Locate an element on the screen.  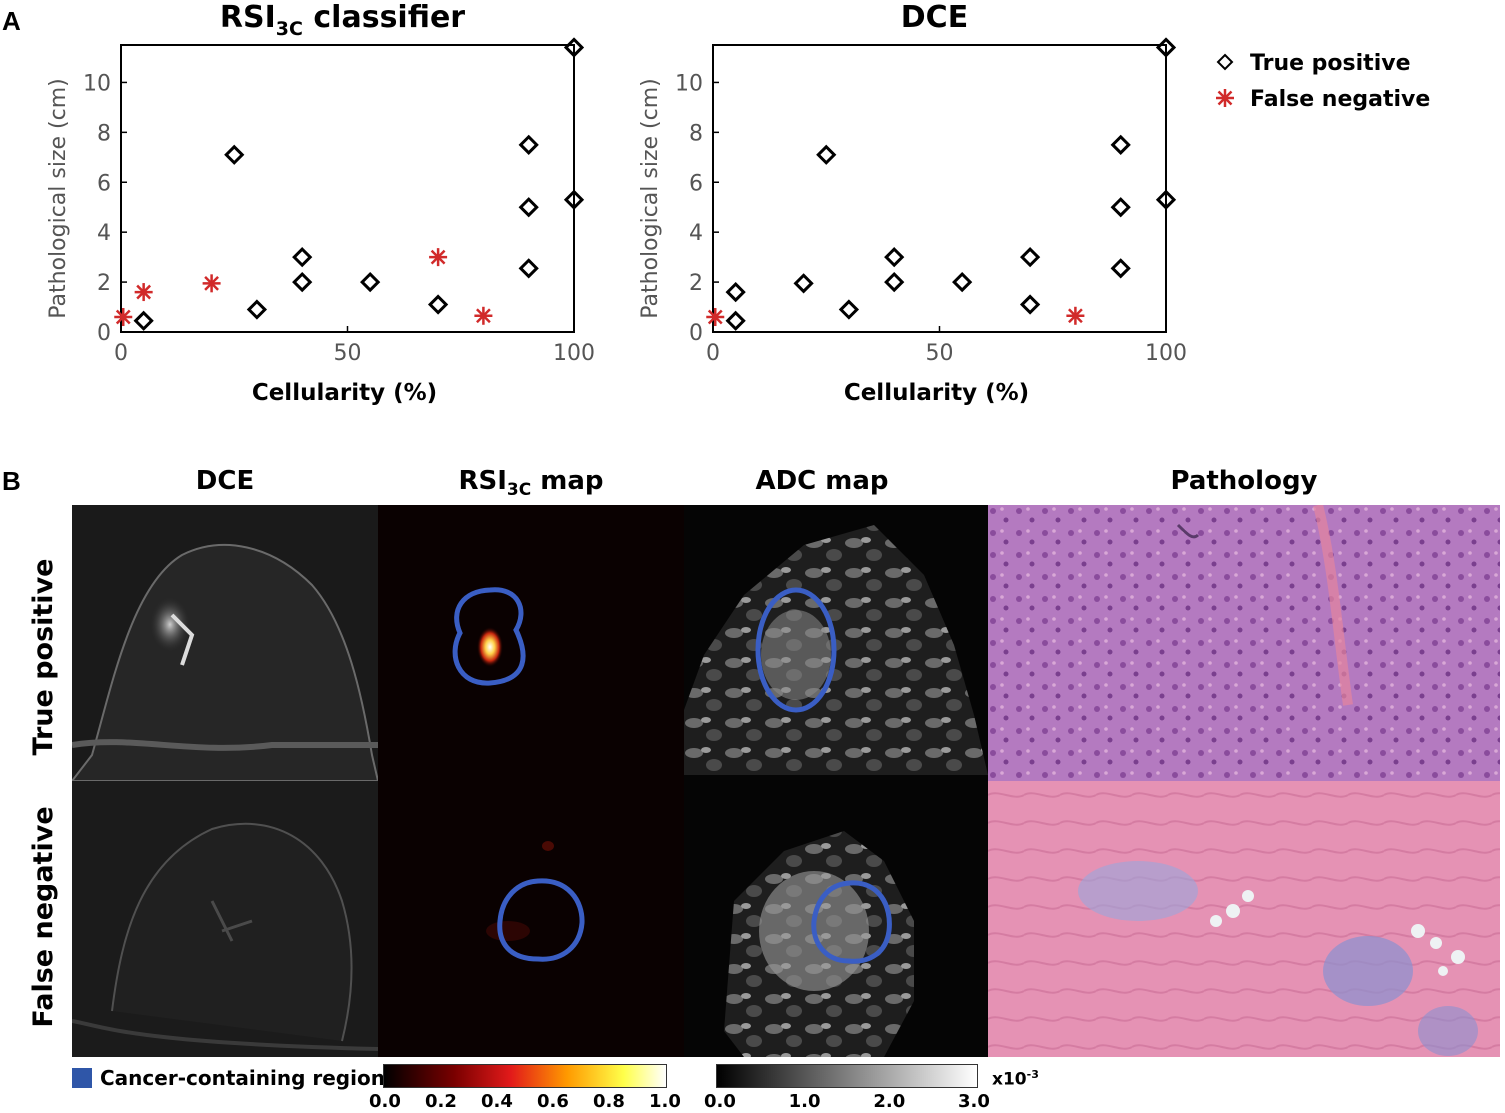
region-legend: Cancer-containing region is located at coordinates (228, 1078).